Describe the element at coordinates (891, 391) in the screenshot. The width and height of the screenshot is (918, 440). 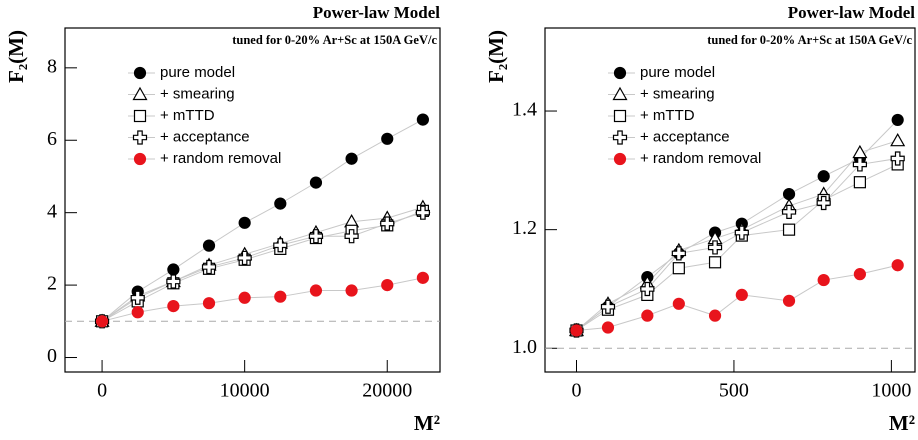
I see `x-tick-label: 1000` at that location.